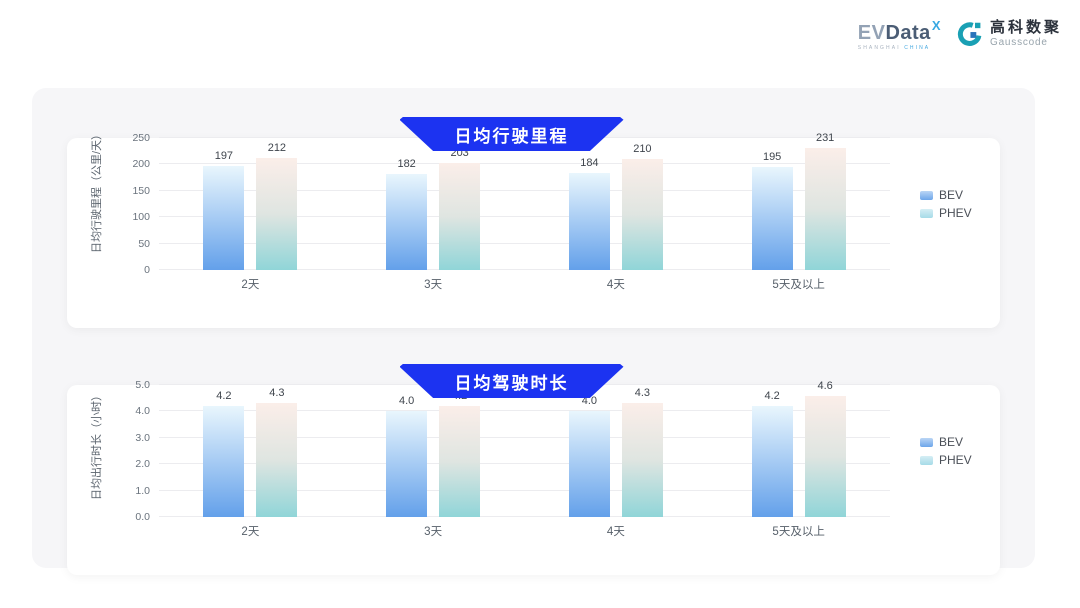  Describe the element at coordinates (772, 453) in the screenshot. I see `bar-bev-5天及以上: 4.2` at that location.